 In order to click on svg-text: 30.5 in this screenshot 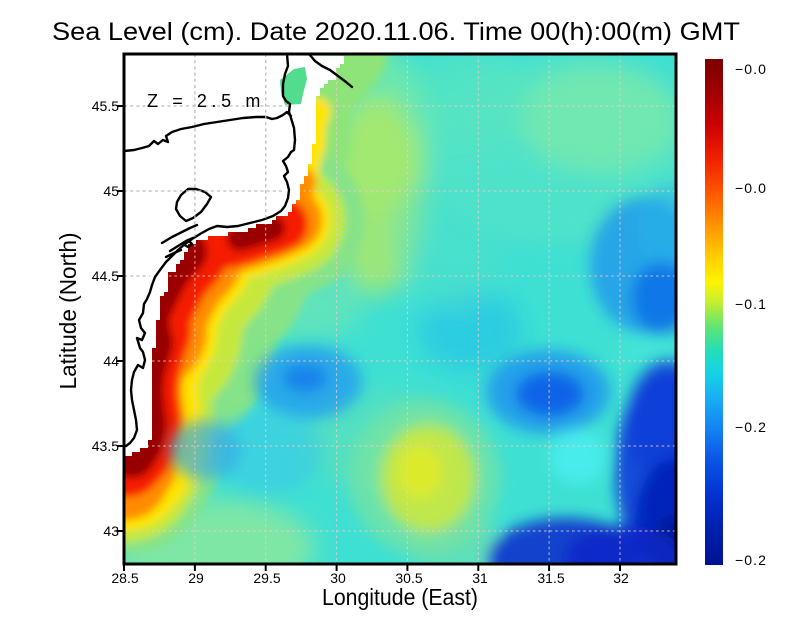, I will do `click(408, 578)`.